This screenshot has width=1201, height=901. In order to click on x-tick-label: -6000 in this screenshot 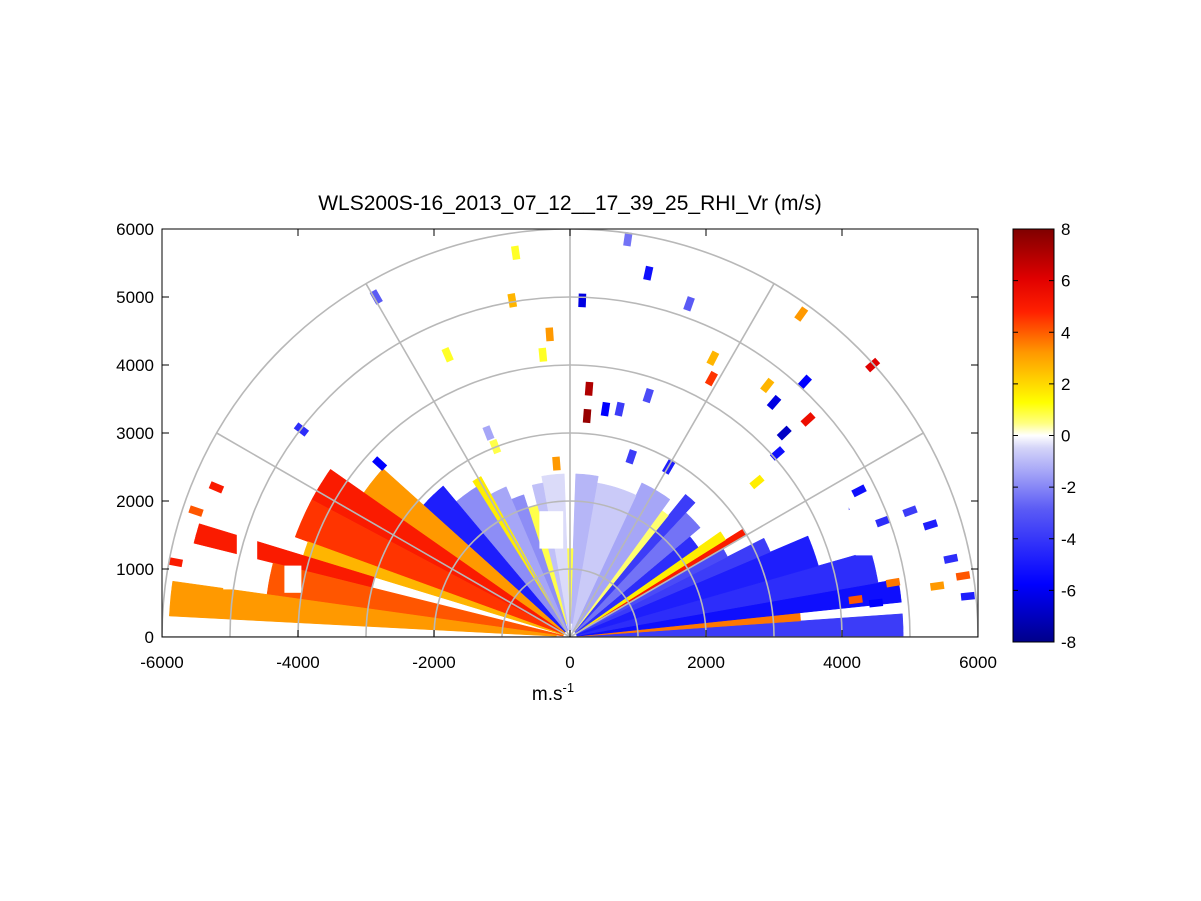, I will do `click(161, 662)`.